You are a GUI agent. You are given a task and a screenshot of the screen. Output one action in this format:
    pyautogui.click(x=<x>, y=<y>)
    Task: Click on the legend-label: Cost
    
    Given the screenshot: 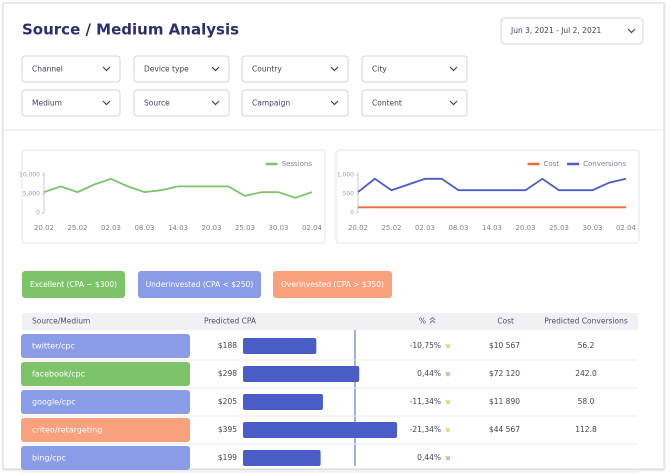 What is the action you would take?
    pyautogui.click(x=552, y=164)
    